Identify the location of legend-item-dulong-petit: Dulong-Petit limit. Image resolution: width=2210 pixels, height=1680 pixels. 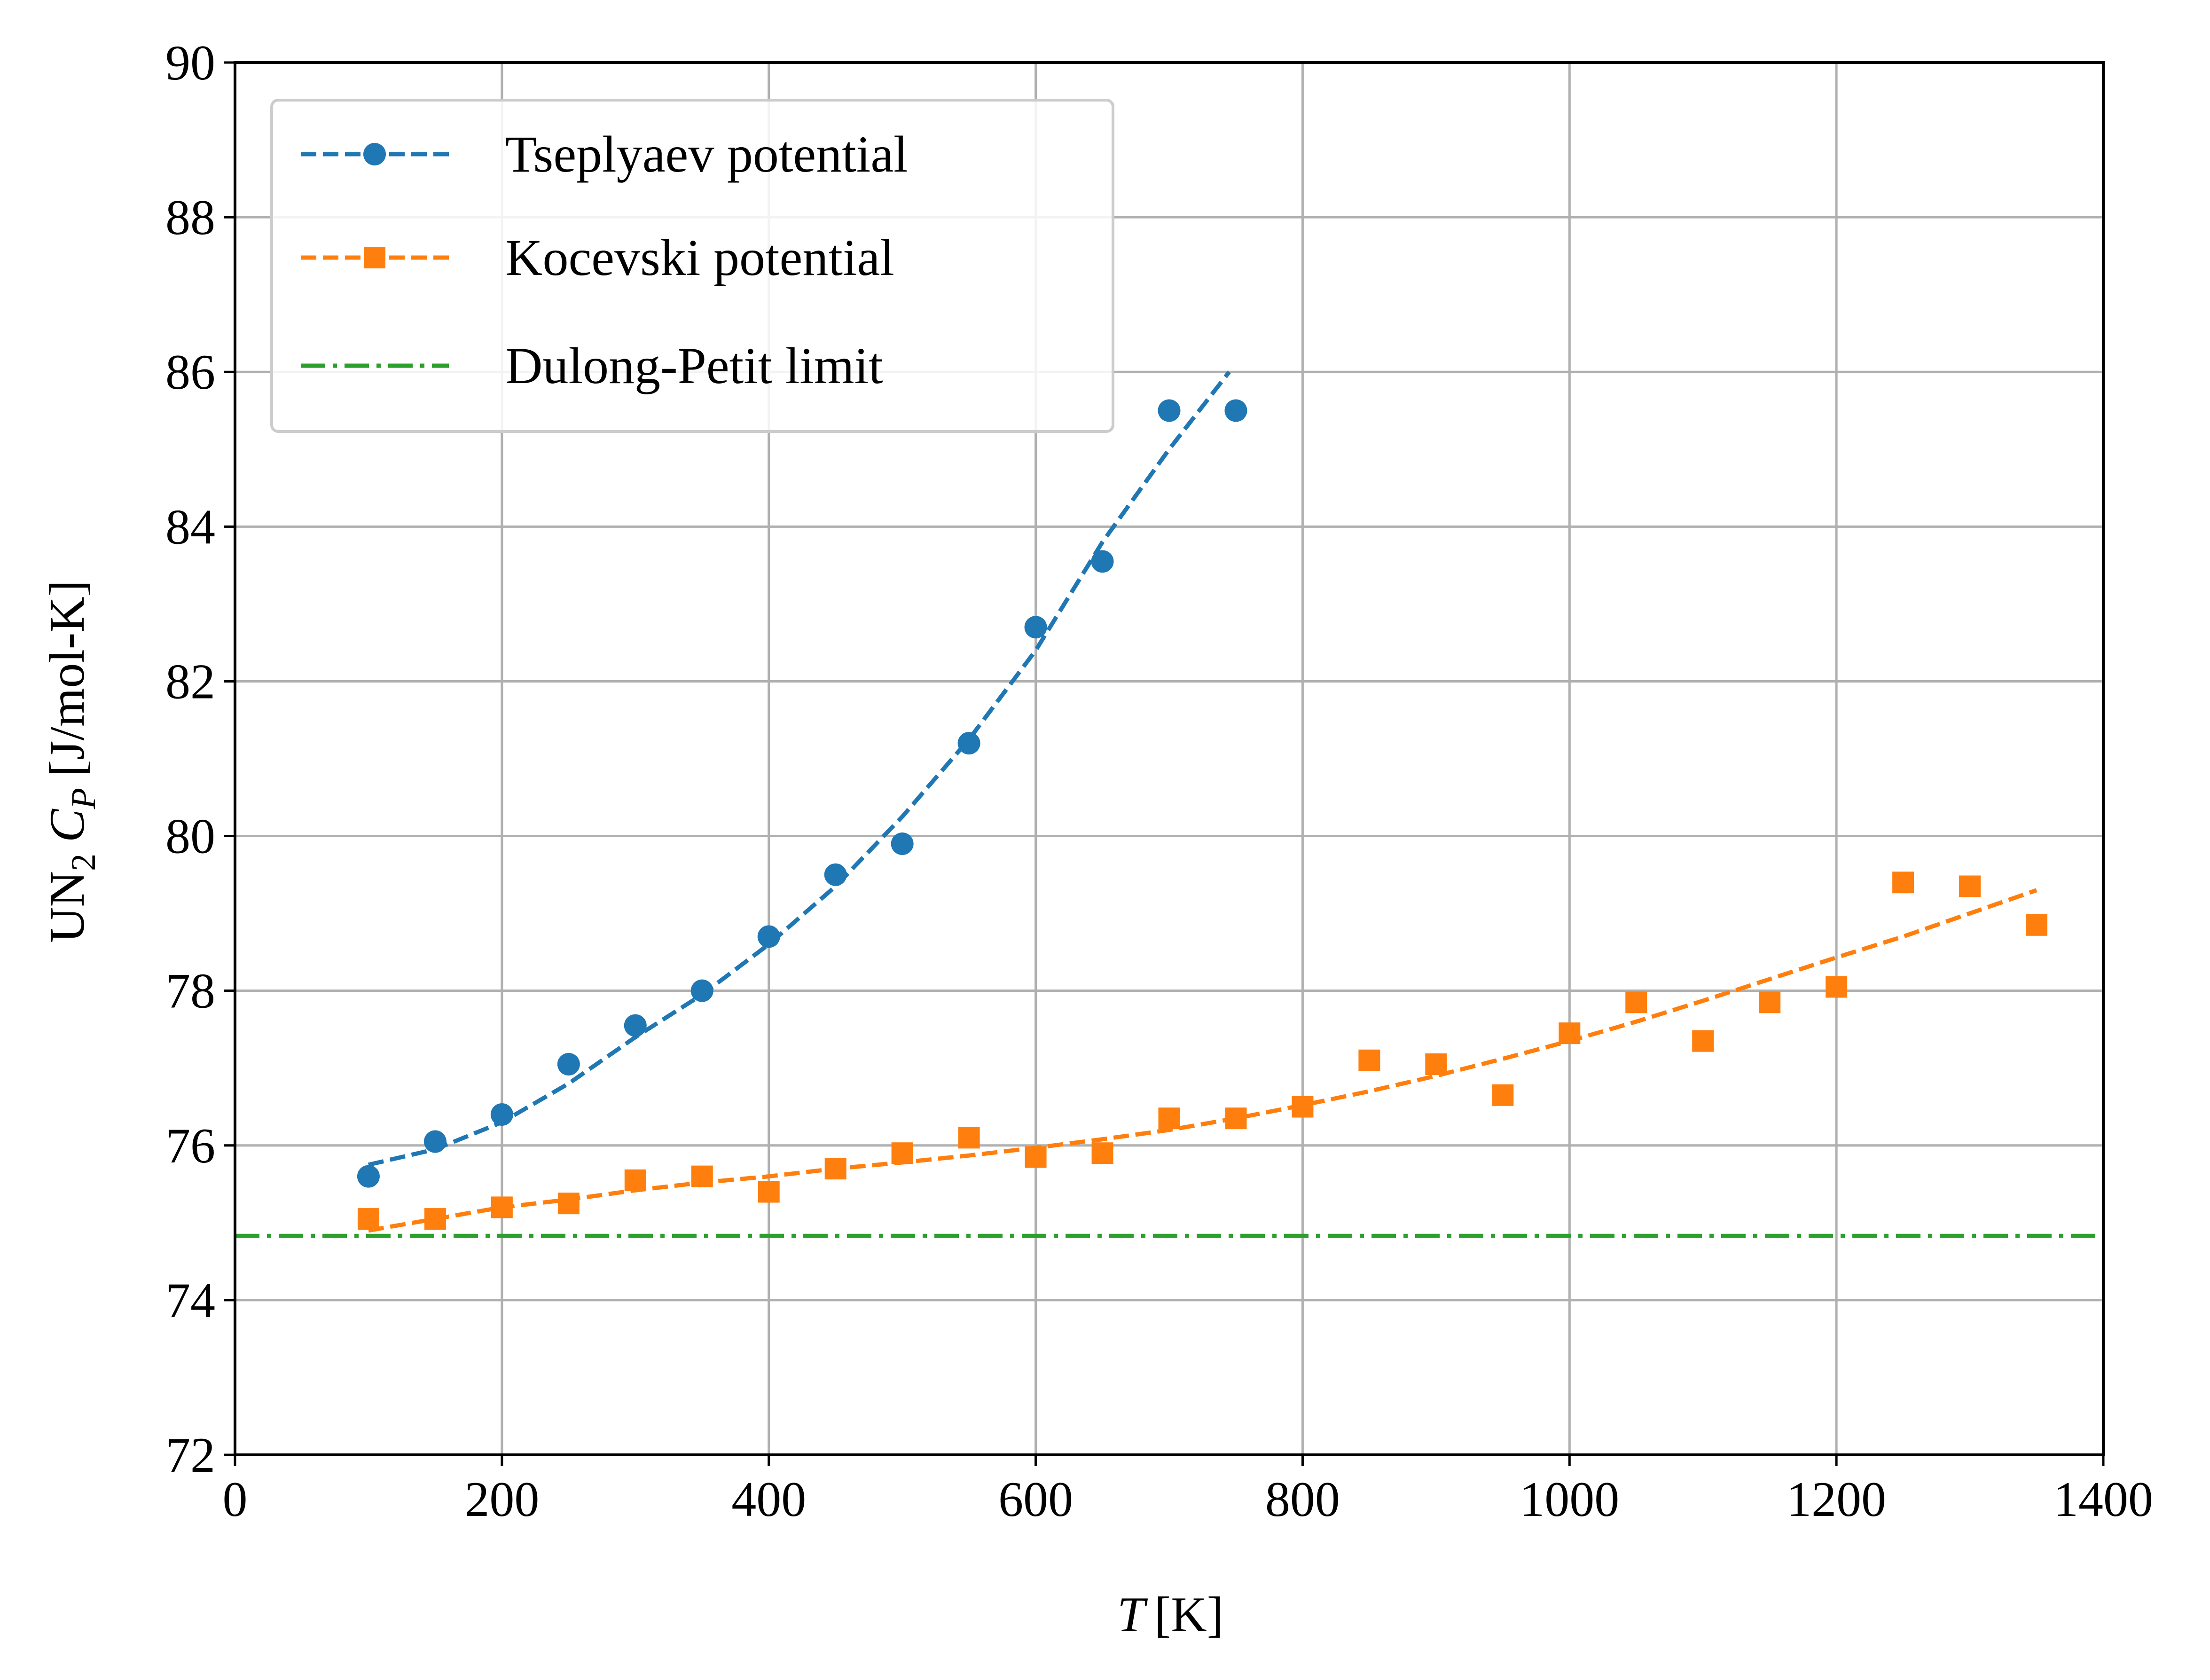
(592, 365).